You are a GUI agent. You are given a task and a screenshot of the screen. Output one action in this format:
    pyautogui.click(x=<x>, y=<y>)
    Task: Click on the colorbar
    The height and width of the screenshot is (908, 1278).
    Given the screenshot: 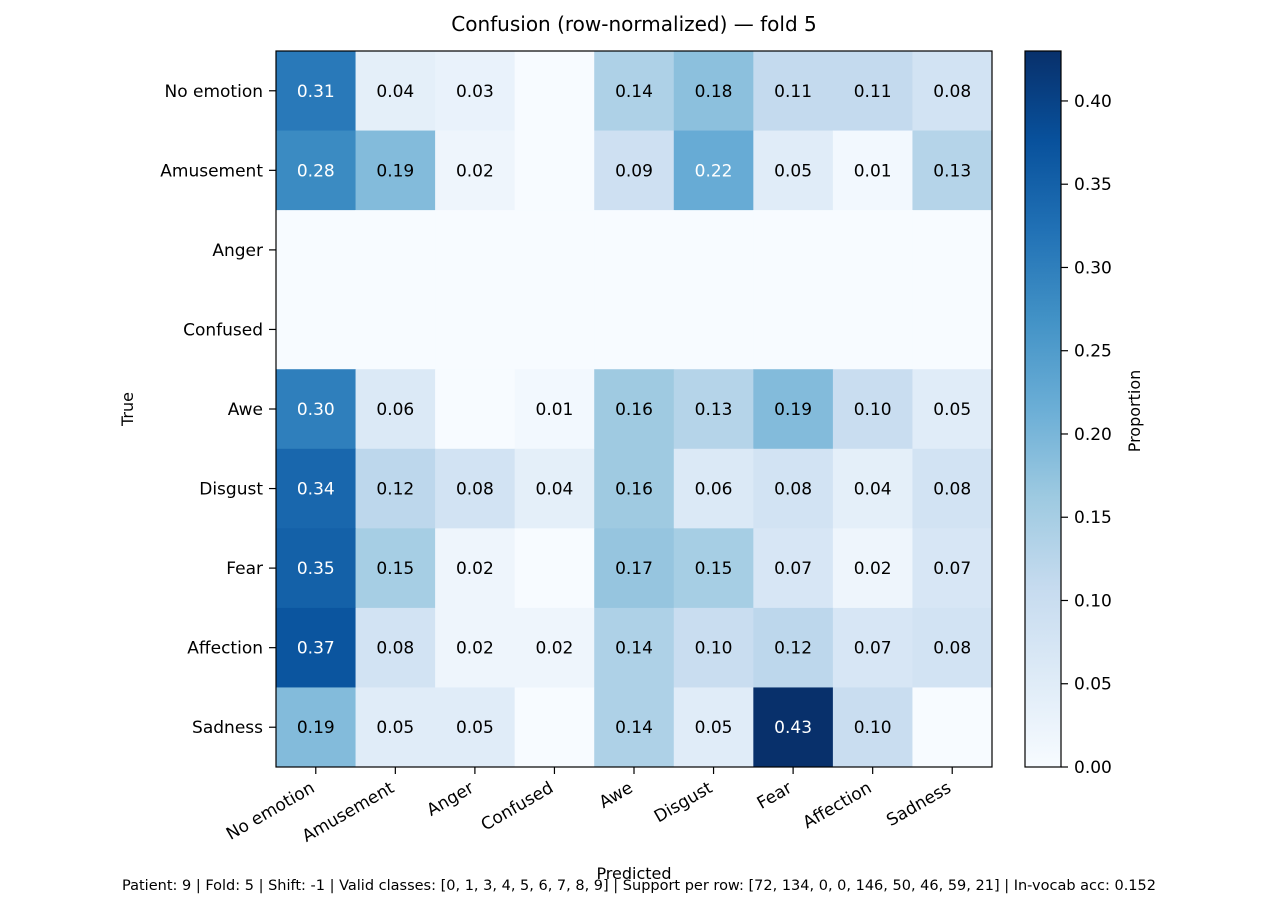 What is the action you would take?
    pyautogui.click(x=1043, y=409)
    